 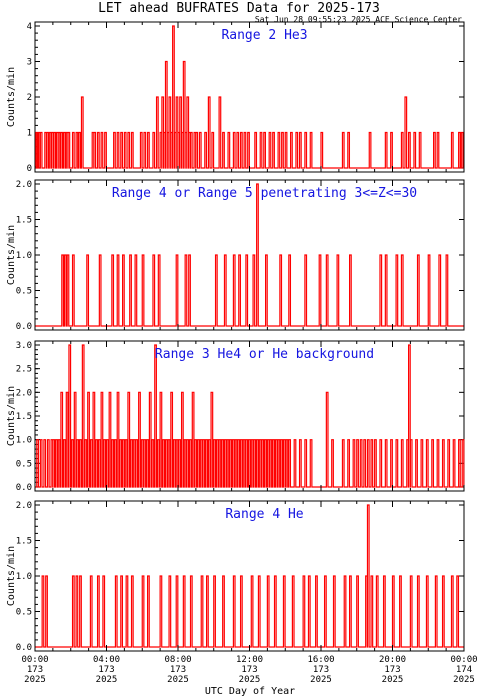 What do you see at coordinates (29, 63) in the screenshot?
I see `y-tick-label: 3` at bounding box center [29, 63].